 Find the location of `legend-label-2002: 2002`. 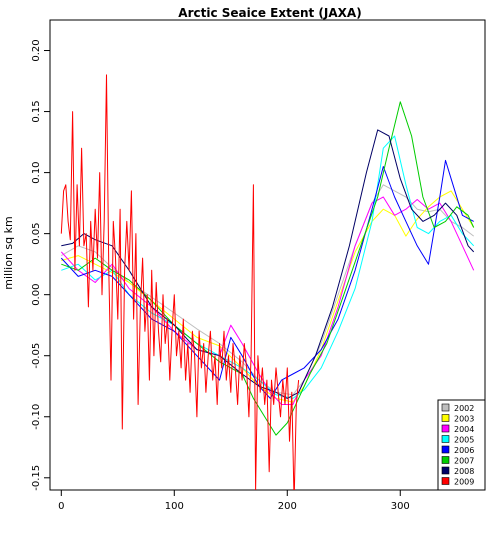

legend-label-2002: 2002 is located at coordinates (464, 408).